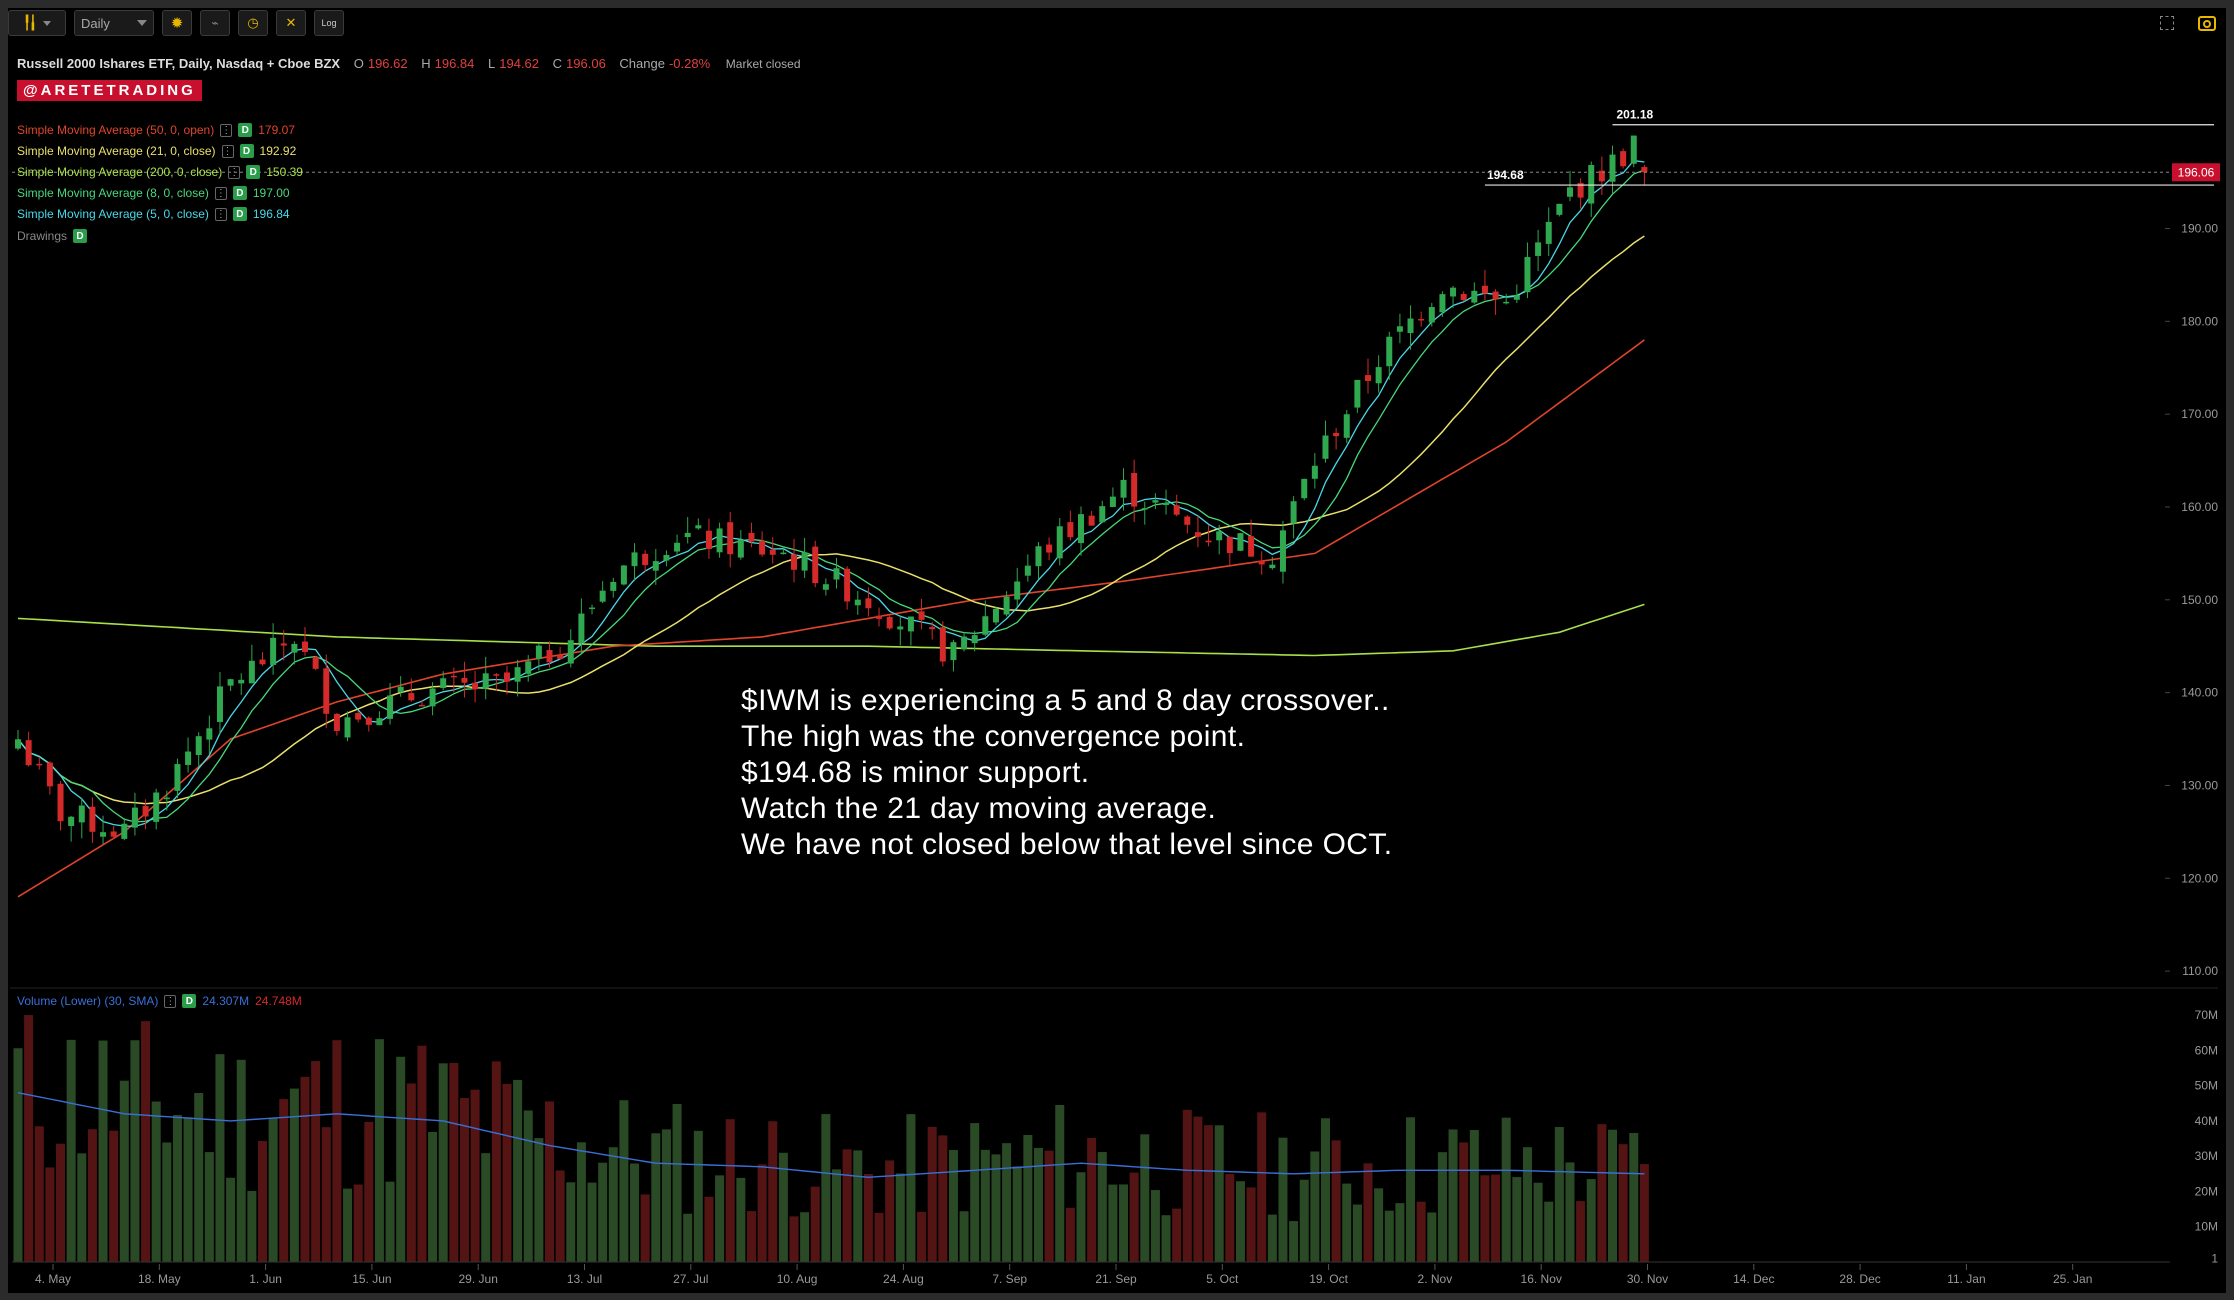 The height and width of the screenshot is (1300, 2234). Describe the element at coordinates (2199, 507) in the screenshot. I see `price-tick-label: 160.00` at that location.